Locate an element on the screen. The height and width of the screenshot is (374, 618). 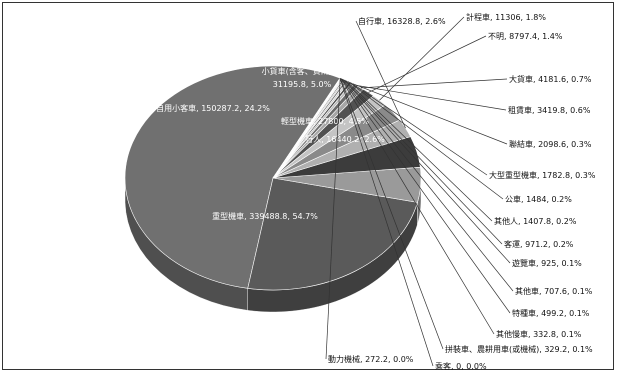
slice-label: 不明, 8797.4, 1.4% is located at coordinates (525, 36).